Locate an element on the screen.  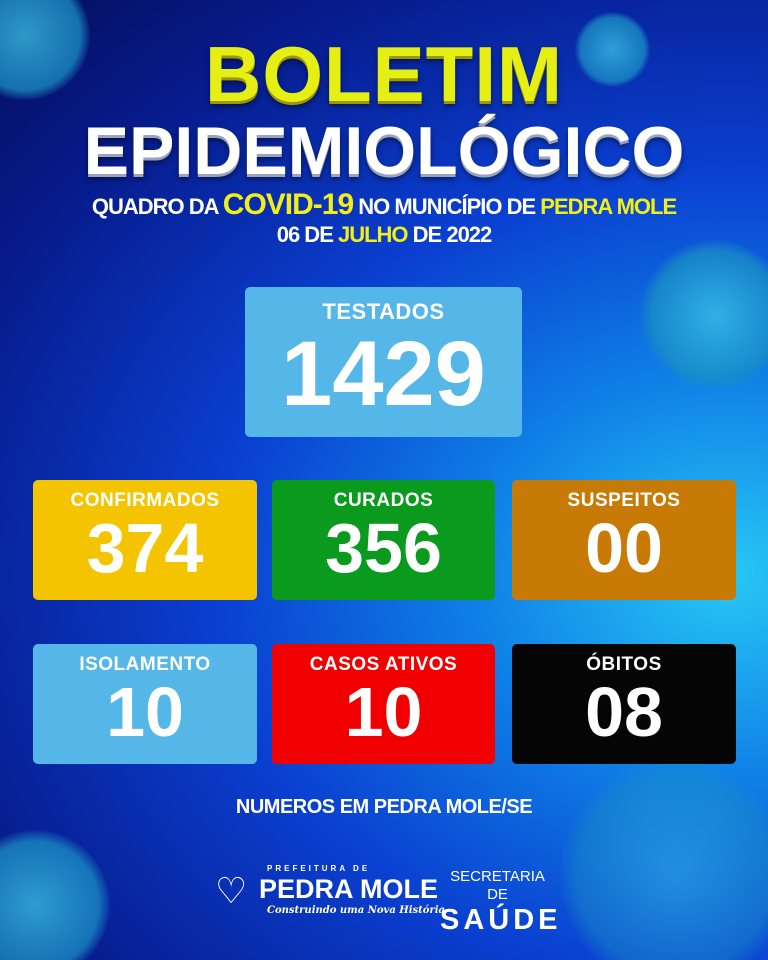
card-suspeitos: SUSPEITOS 00 is located at coordinates (624, 540).